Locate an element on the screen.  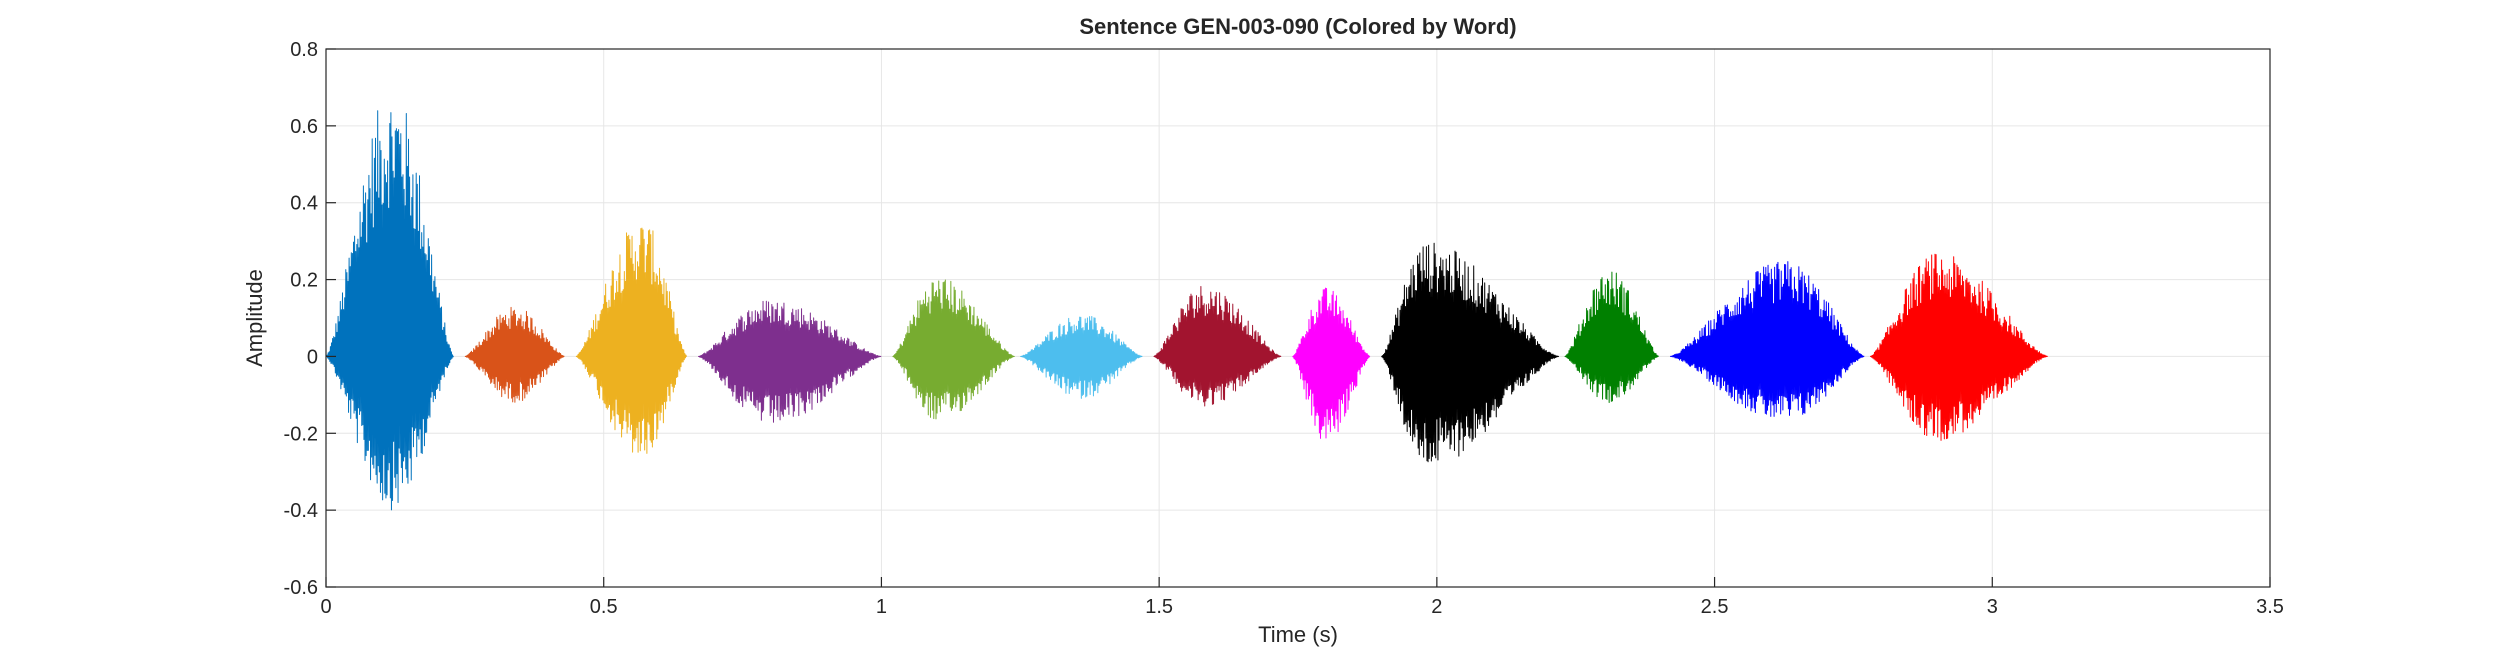
y-tick-label: -0.2 is located at coordinates (301, 434).